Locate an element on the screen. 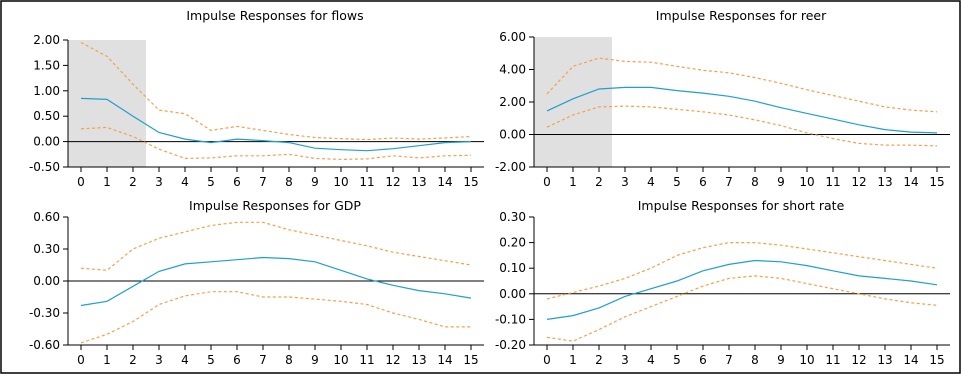 The image size is (961, 374). x-tick-label-short-rate: 9 is located at coordinates (781, 360).